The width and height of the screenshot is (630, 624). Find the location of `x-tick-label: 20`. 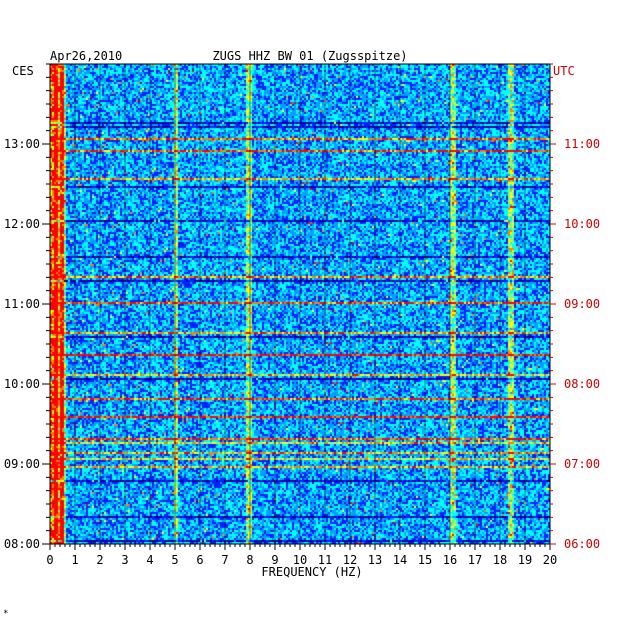

x-tick-label: 20 is located at coordinates (550, 560).